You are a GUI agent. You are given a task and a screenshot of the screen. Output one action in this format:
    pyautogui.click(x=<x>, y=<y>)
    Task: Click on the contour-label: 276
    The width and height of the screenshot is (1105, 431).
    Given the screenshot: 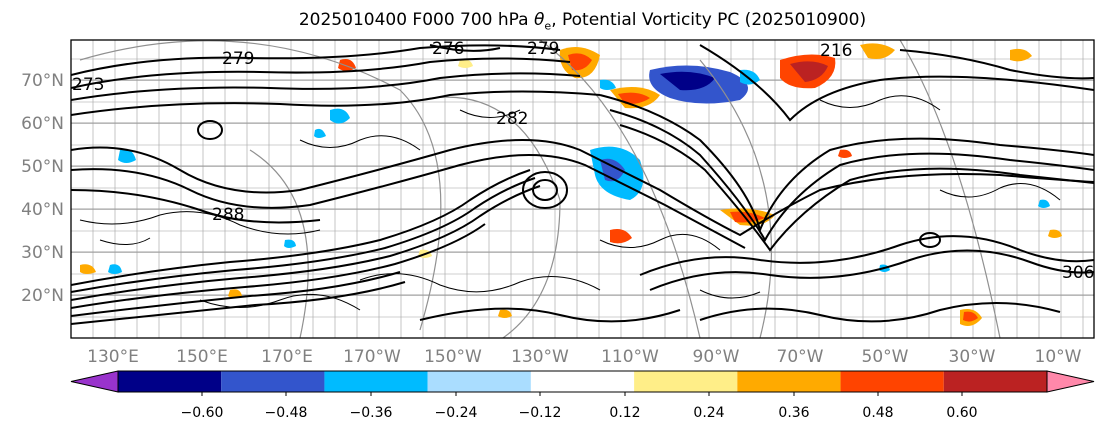 What is the action you would take?
    pyautogui.click(x=448, y=49)
    